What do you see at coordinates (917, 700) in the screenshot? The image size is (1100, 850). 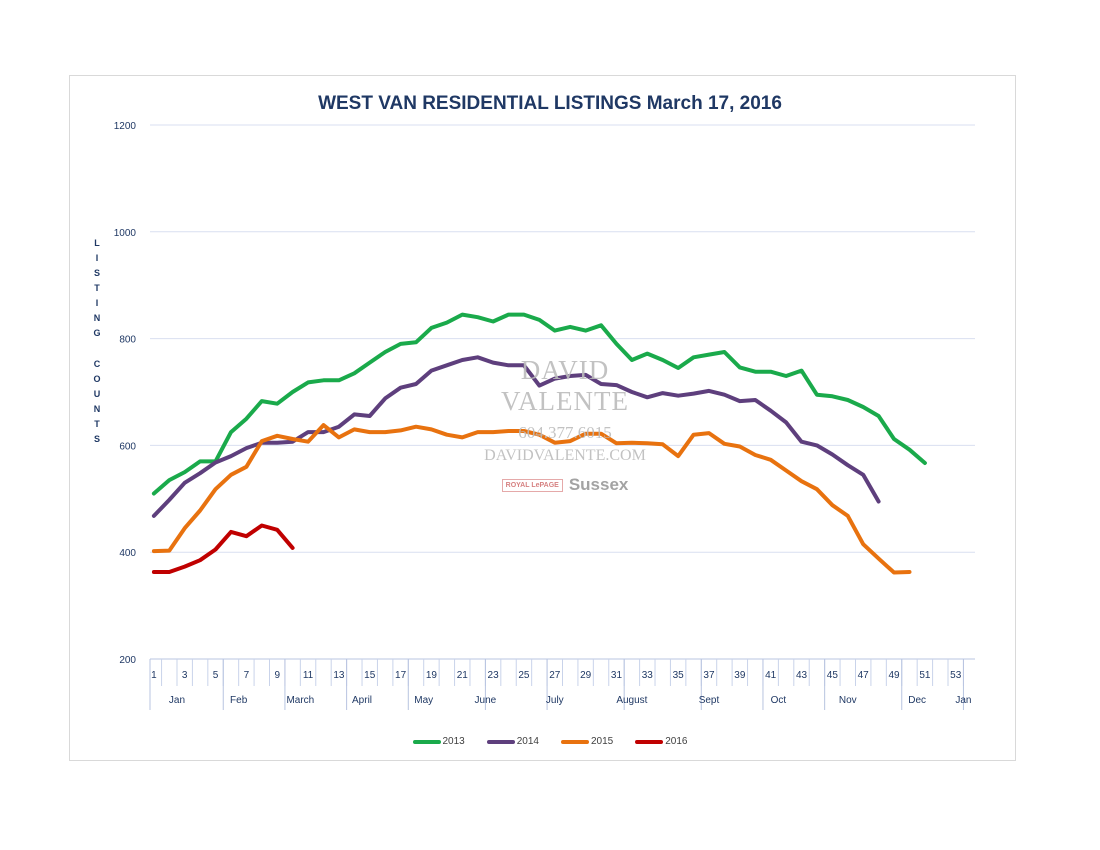 I see `month-label: Dec` at bounding box center [917, 700].